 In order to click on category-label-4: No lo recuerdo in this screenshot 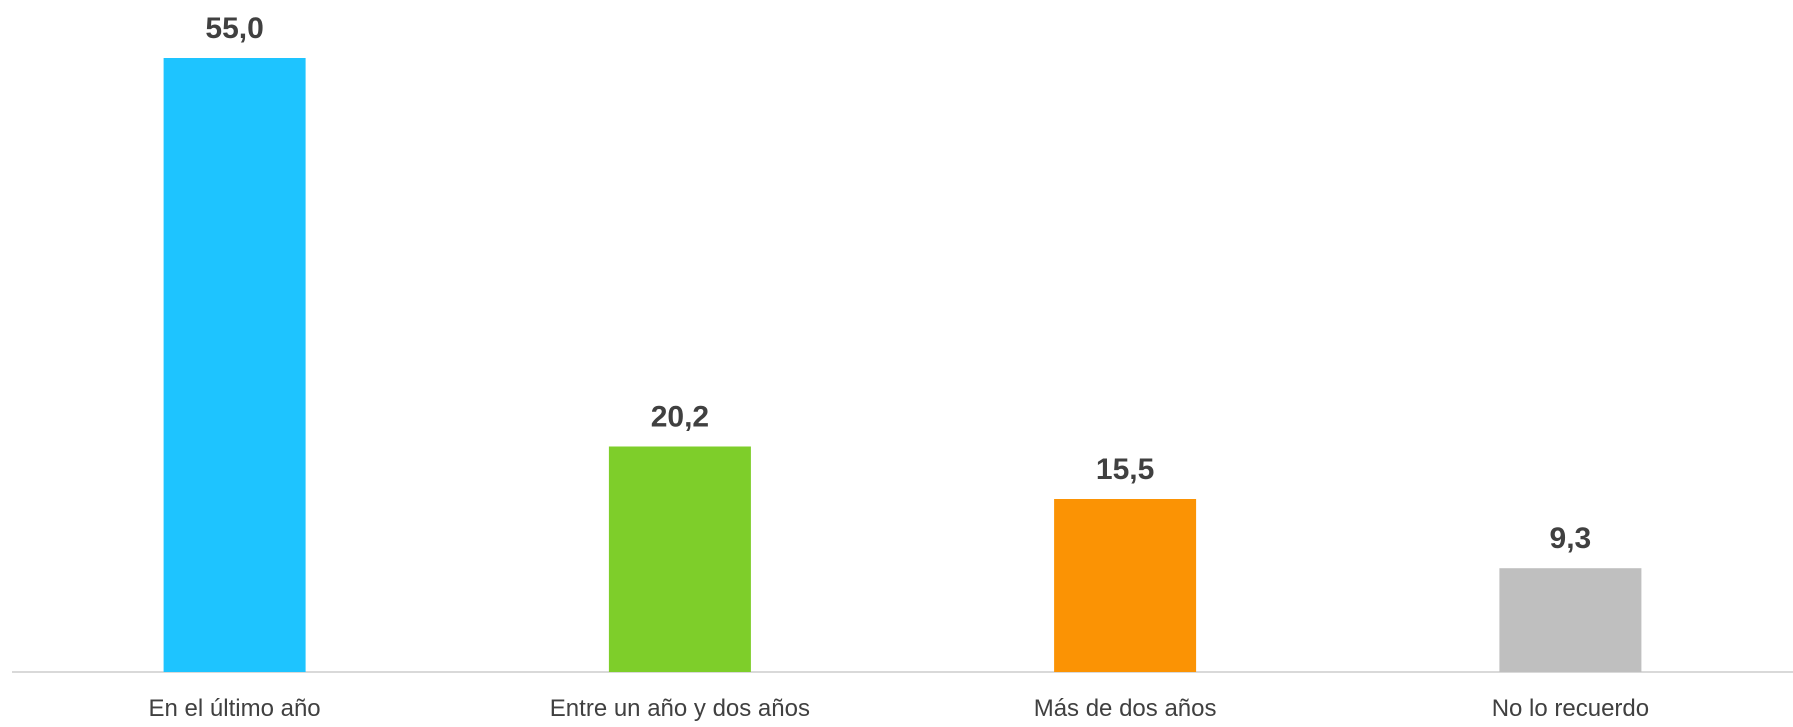, I will do `click(1570, 708)`.